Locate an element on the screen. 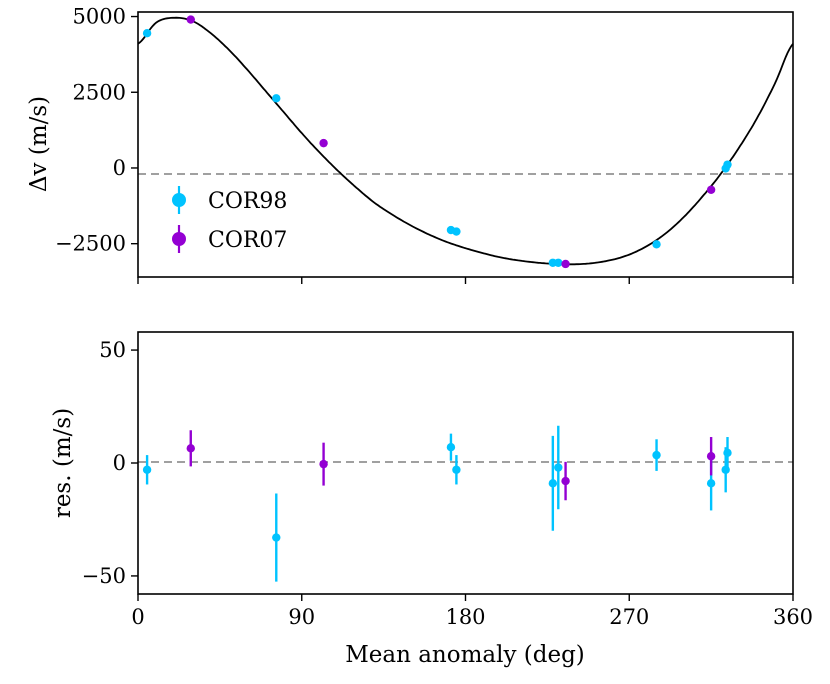 Image resolution: width=830 pixels, height=684 pixels. bottom-x-ticks: 0 90 180 270 360 is located at coordinates (472, 611).